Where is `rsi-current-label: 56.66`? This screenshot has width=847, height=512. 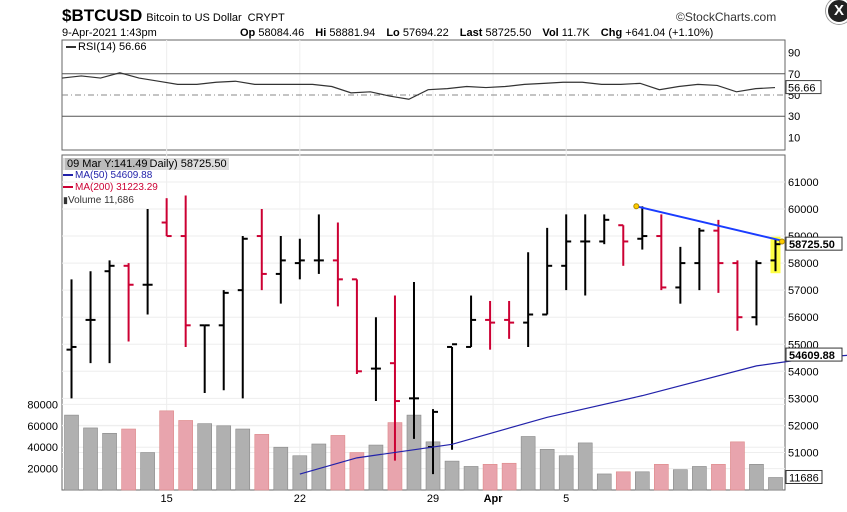 rsi-current-label: 56.66 is located at coordinates (803, 87).